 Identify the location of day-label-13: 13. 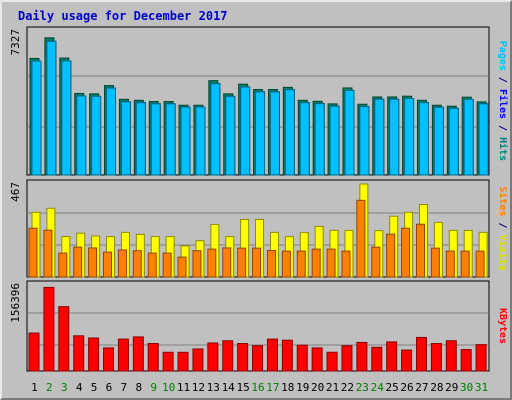
(213, 387).